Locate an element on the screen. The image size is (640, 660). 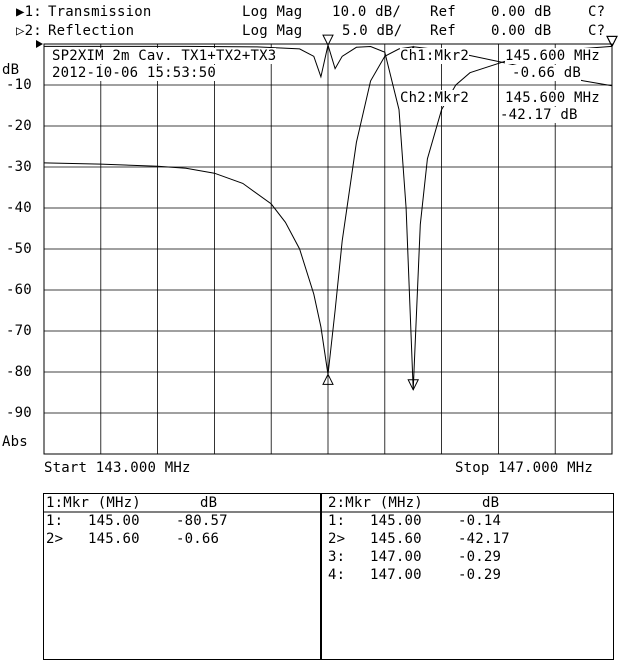
ch2-marker-2-icon is located at coordinates (413, 385).